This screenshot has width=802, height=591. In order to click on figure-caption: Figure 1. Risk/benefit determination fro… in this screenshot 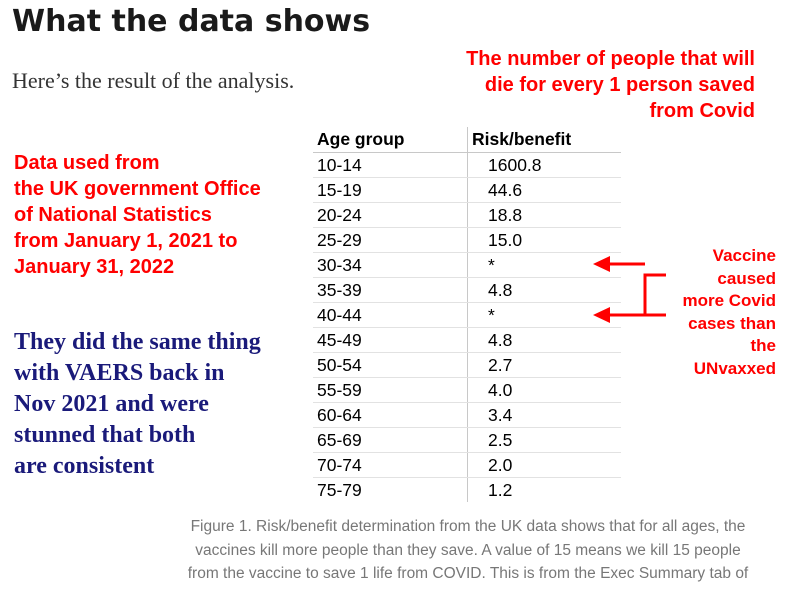, I will do `click(468, 550)`.